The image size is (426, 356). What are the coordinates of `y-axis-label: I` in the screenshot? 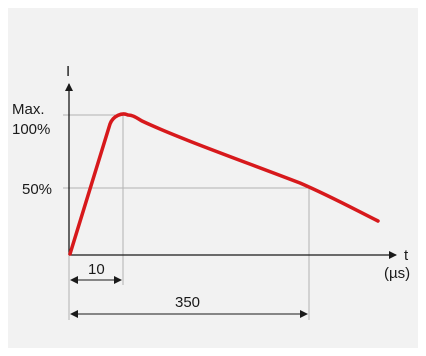 It's located at (68, 71).